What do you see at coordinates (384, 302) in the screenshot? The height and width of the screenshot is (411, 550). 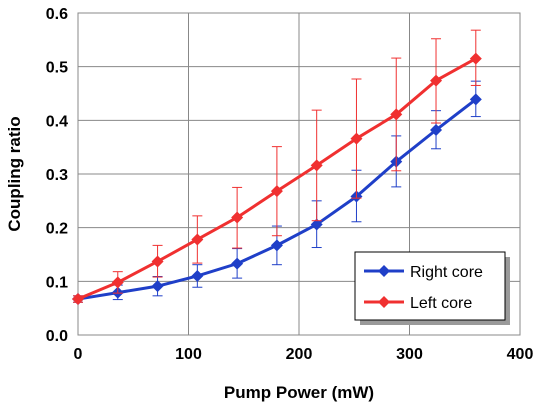 I see `legend-swatch-marker-left-core` at bounding box center [384, 302].